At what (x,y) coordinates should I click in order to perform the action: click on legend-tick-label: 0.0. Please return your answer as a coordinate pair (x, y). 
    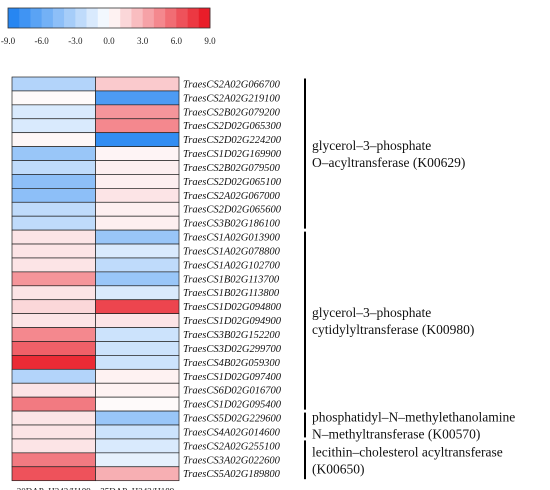
    Looking at the image, I should click on (109, 41).